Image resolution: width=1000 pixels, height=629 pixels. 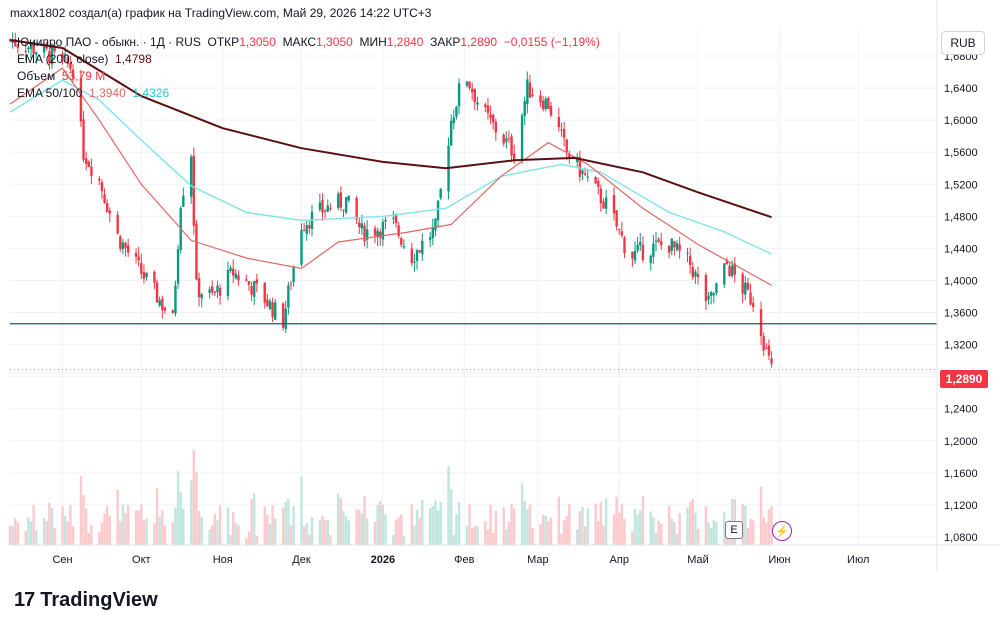 What do you see at coordinates (301, 560) in the screenshot?
I see `x-tick-label: Дек` at bounding box center [301, 560].